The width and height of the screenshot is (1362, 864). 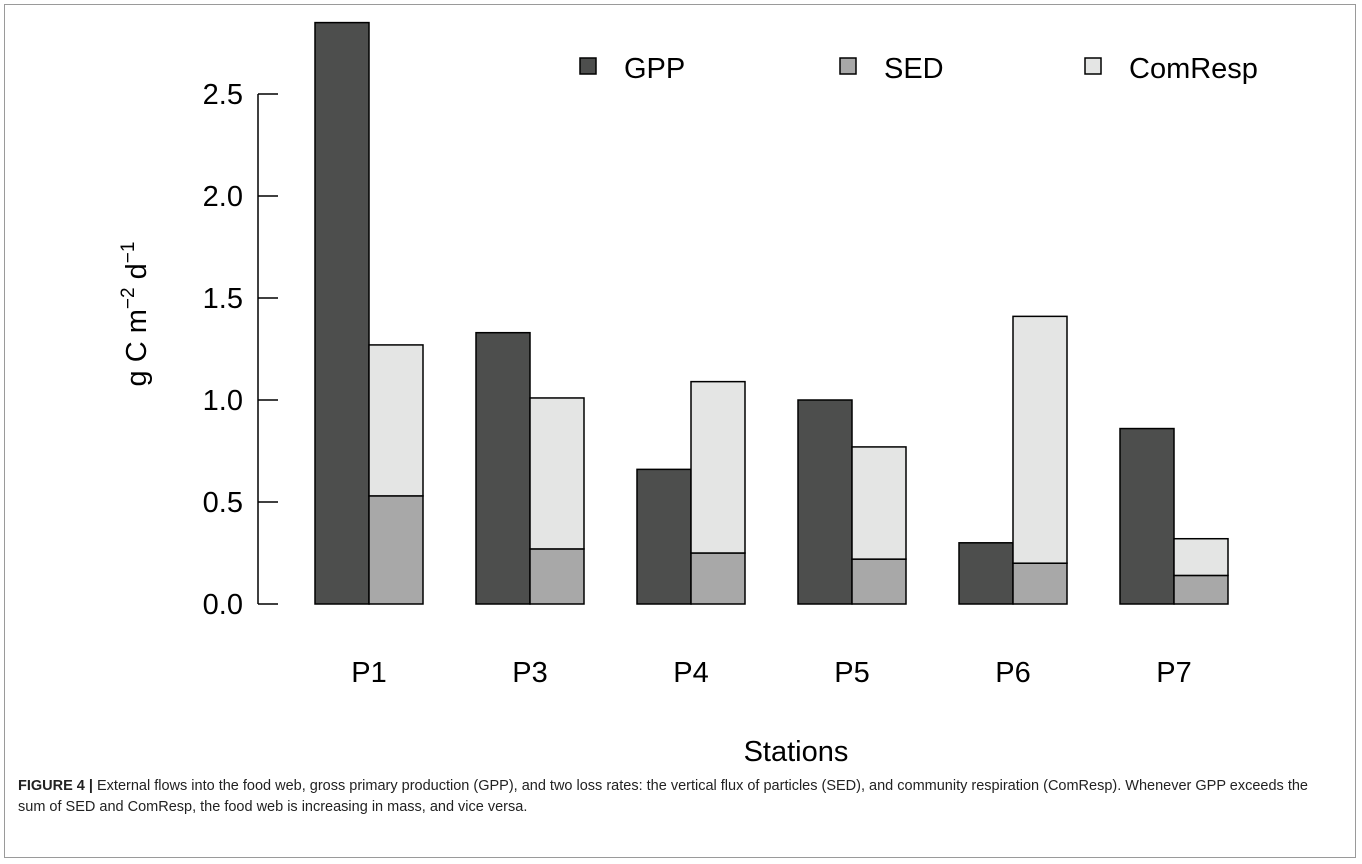 I want to click on legend-swatch-gpp, so click(x=588, y=66).